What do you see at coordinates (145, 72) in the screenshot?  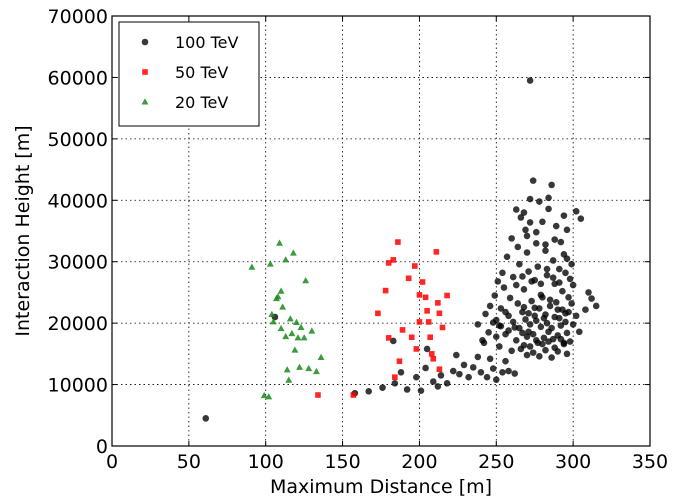 I see `legend-marker` at bounding box center [145, 72].